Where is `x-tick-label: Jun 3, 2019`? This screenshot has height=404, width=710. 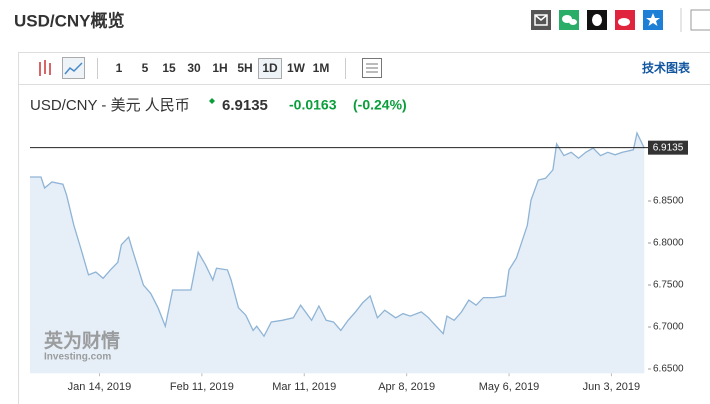
x-tick-label: Jun 3, 2019 is located at coordinates (612, 387).